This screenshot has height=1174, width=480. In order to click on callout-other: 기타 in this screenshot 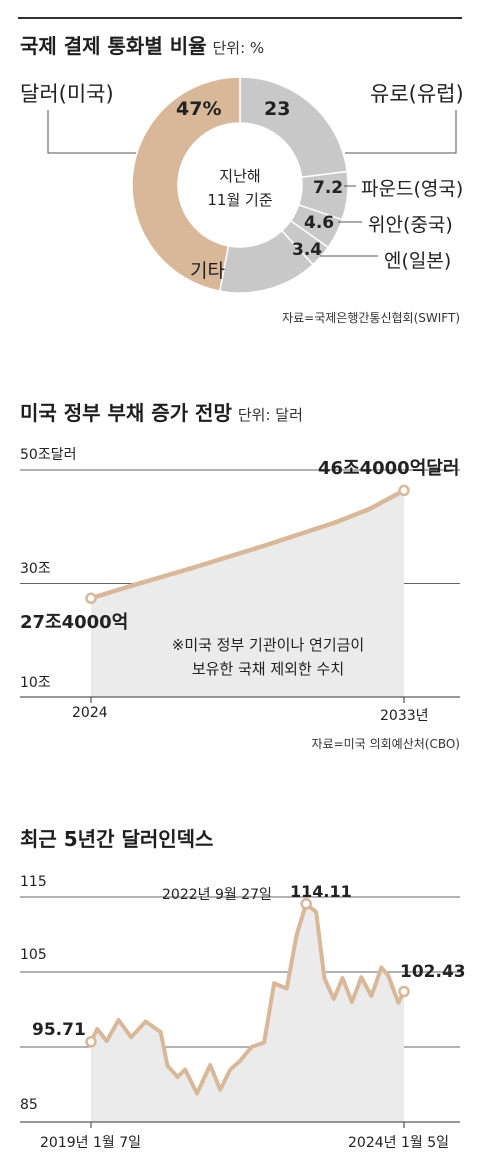, I will do `click(207, 271)`.